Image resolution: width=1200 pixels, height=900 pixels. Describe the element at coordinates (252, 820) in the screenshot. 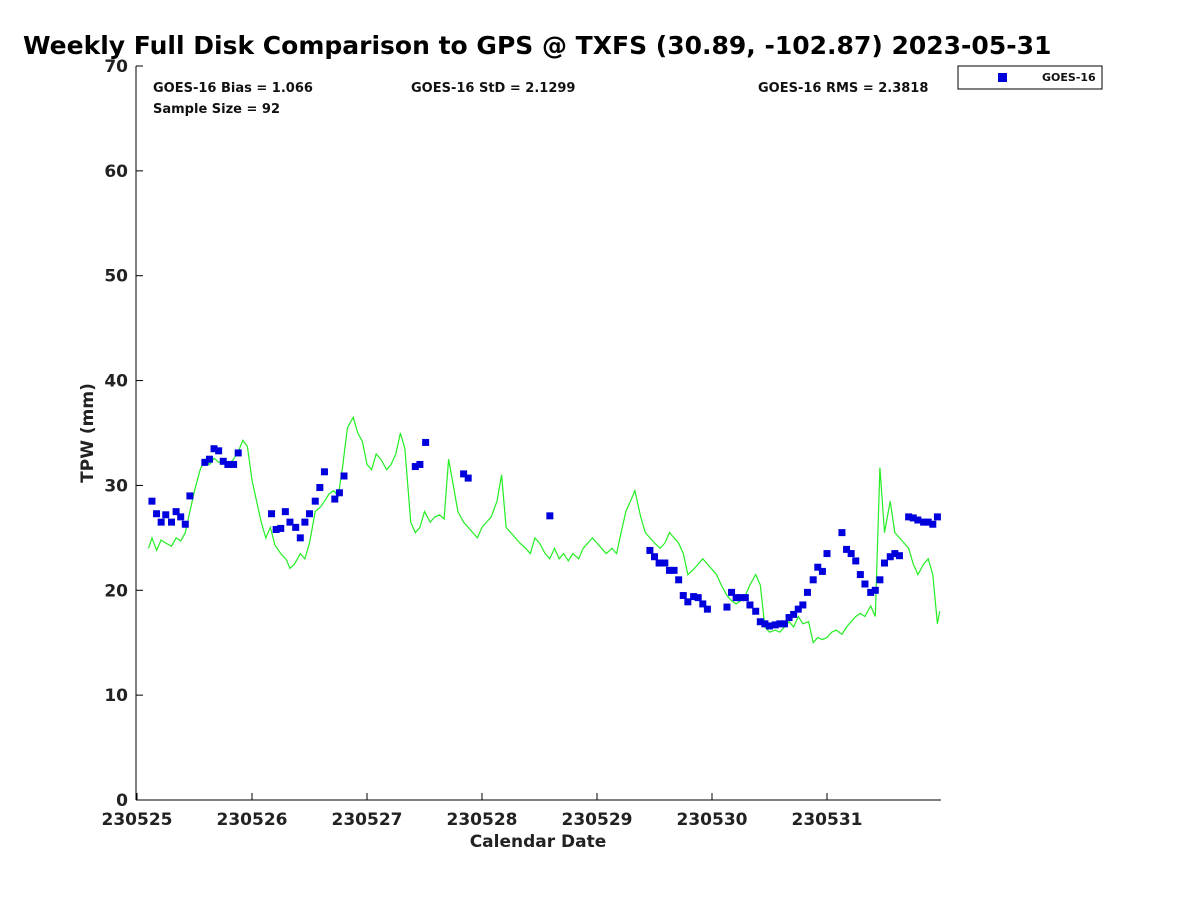

I see `x-tick-label: 230526` at that location.